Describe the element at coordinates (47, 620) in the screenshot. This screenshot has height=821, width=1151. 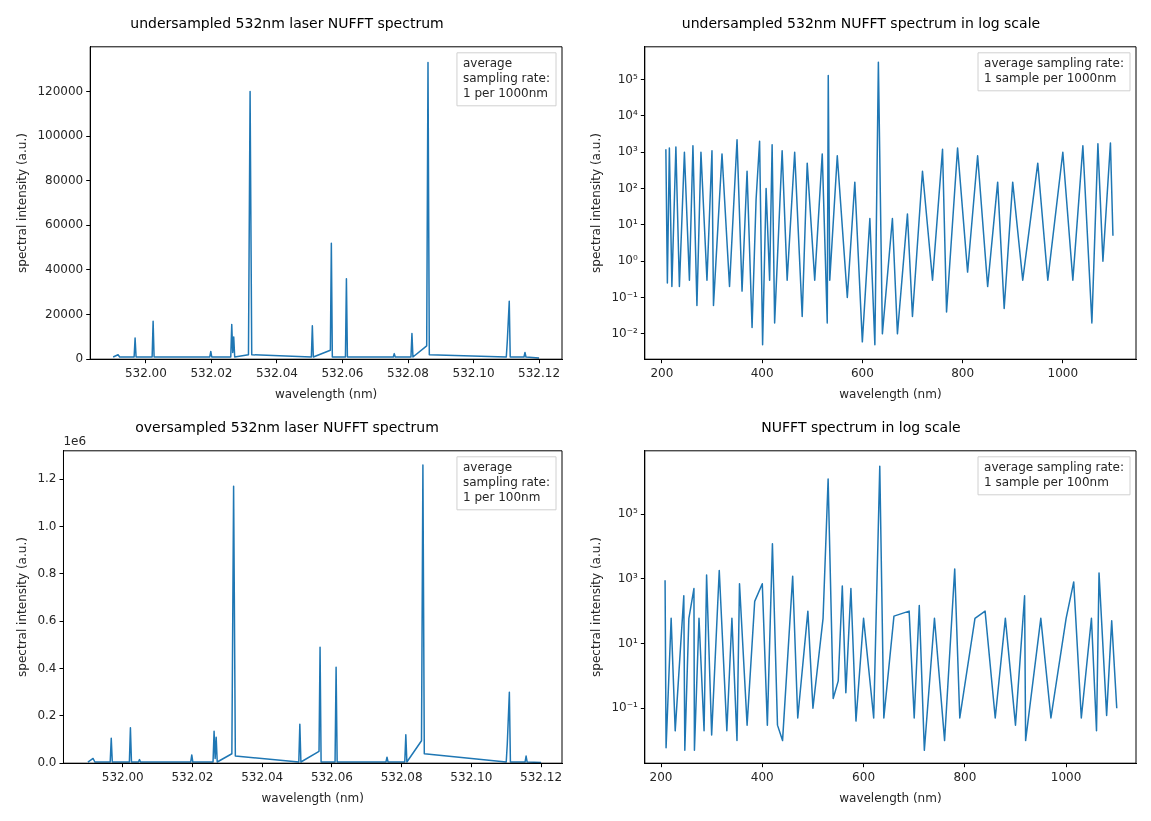
I see `y-tick-label: 0.6` at that location.